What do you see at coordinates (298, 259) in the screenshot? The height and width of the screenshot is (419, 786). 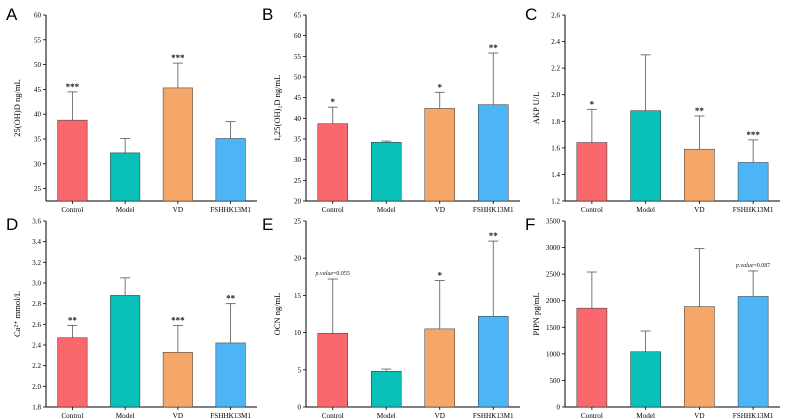 I see `y-tick-label: 20` at bounding box center [298, 259].